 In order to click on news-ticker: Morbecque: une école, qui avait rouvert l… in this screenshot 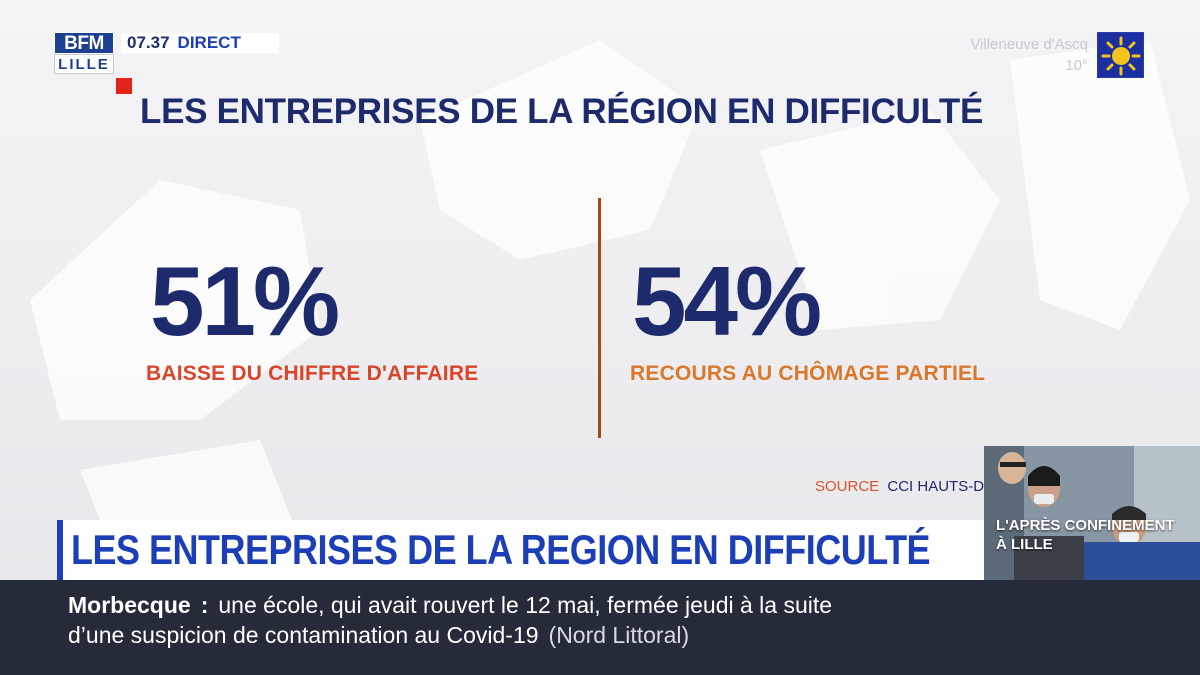, I will do `click(600, 627)`.